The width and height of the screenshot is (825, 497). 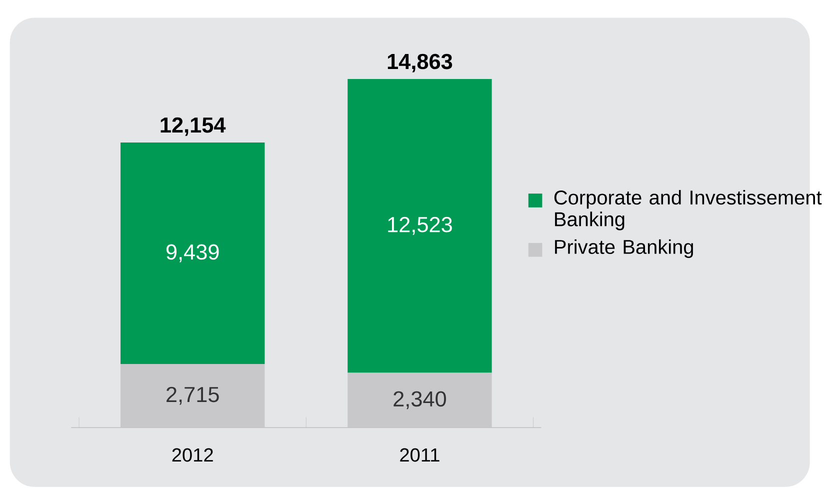 What do you see at coordinates (193, 126) in the screenshot?
I see `total-label: 12,154` at bounding box center [193, 126].